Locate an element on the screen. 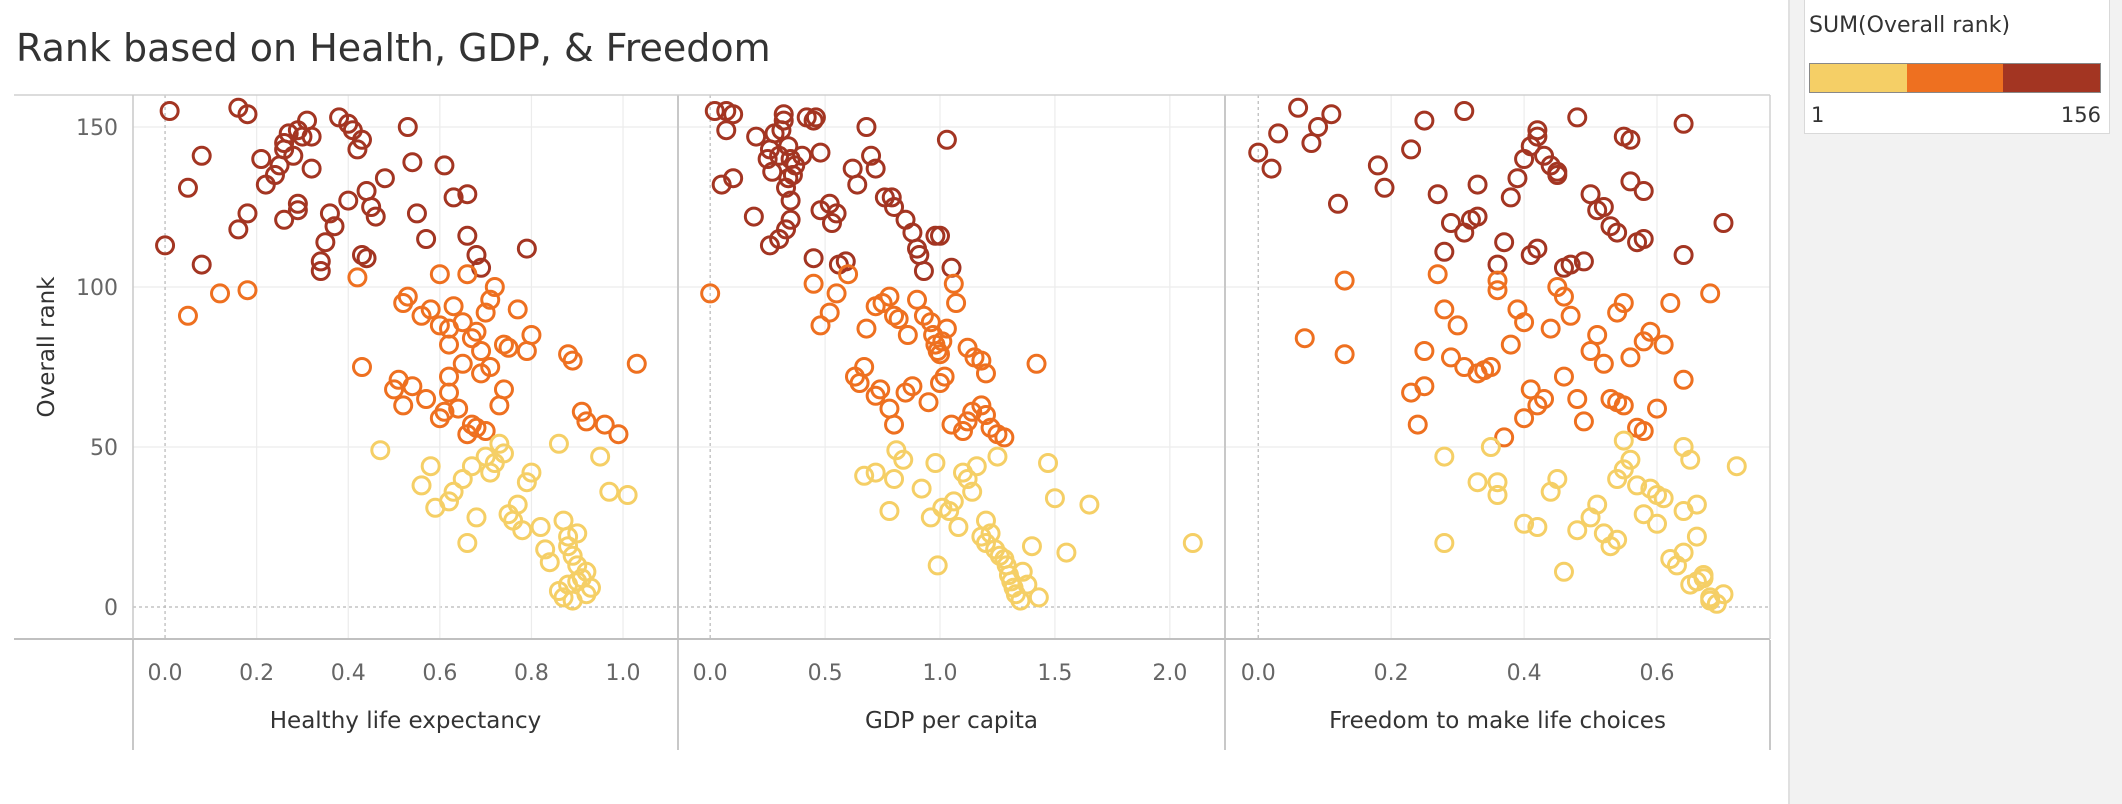  legend-title: SUM(Overall rank) is located at coordinates (1910, 25).